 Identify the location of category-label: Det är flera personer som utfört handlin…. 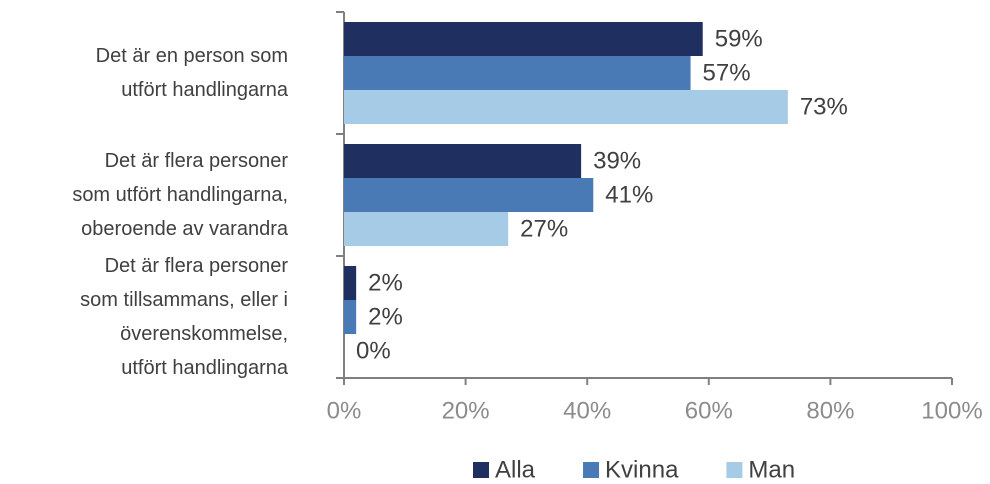
(180, 195).